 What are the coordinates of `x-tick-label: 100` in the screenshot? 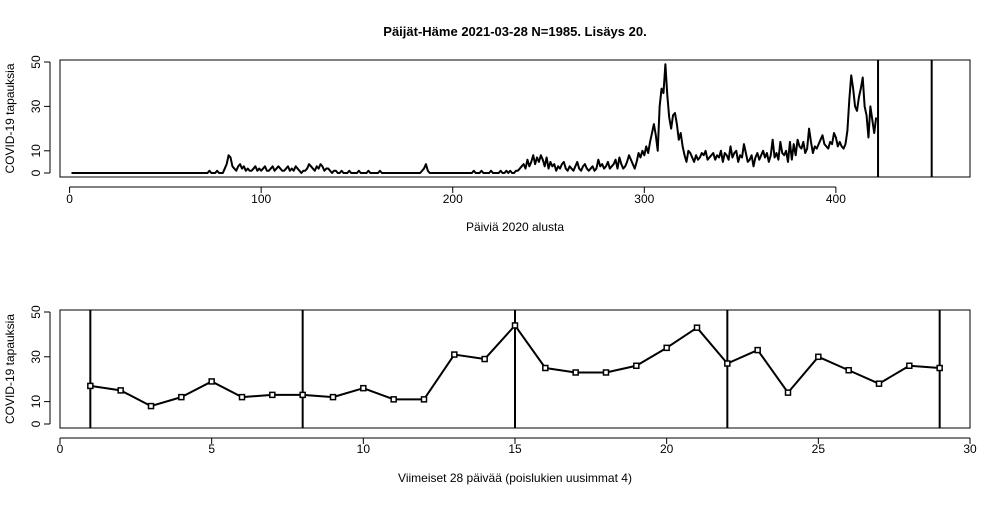 It's located at (261, 199).